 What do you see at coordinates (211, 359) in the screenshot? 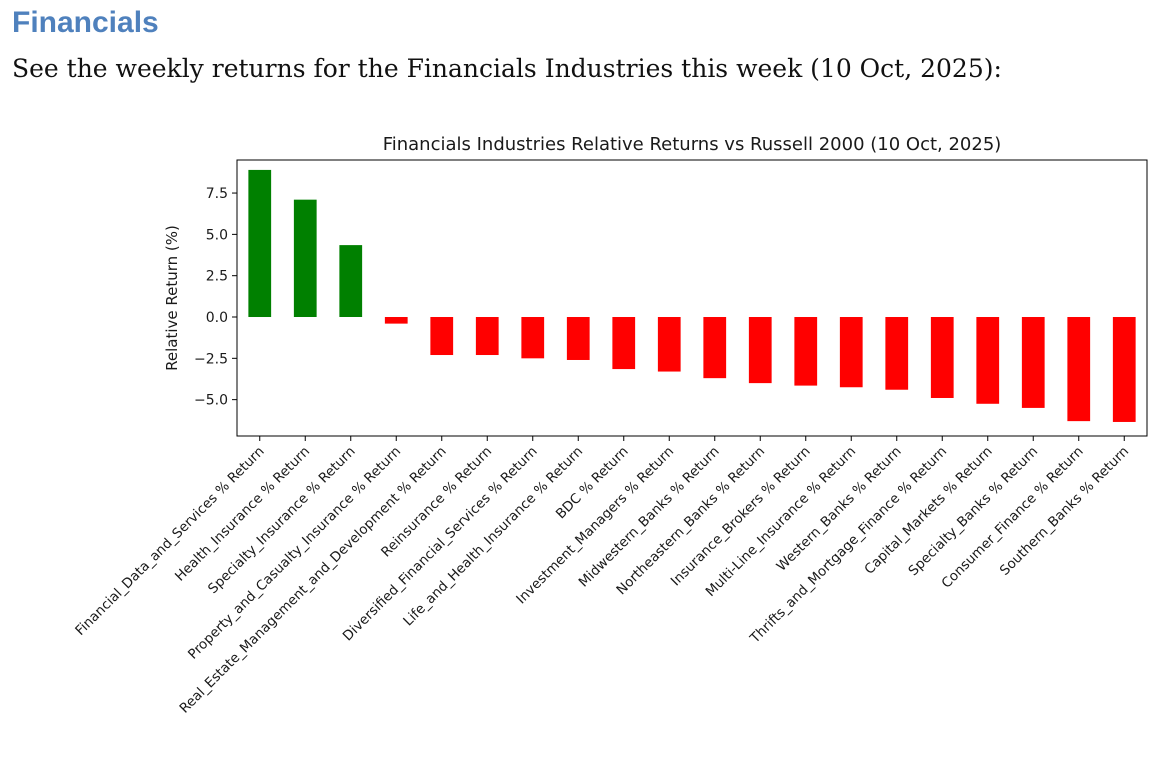
I see `y-tick-label: −2.5` at bounding box center [211, 359].